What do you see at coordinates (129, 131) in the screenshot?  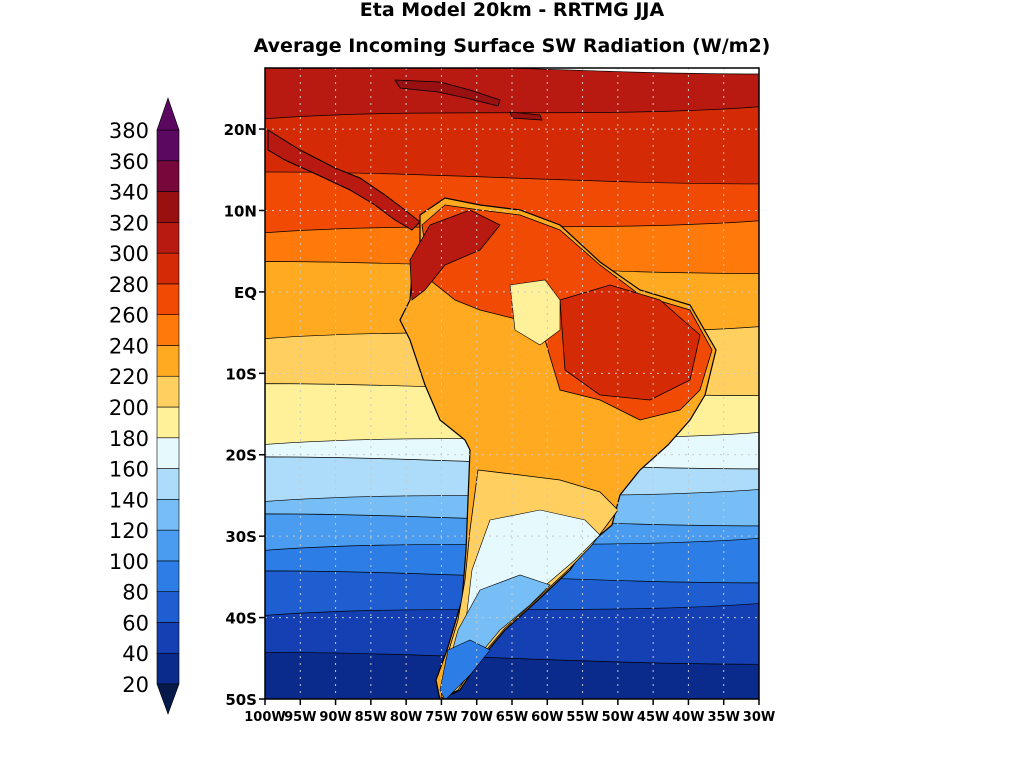 I see `colorbar-label: 380` at bounding box center [129, 131].